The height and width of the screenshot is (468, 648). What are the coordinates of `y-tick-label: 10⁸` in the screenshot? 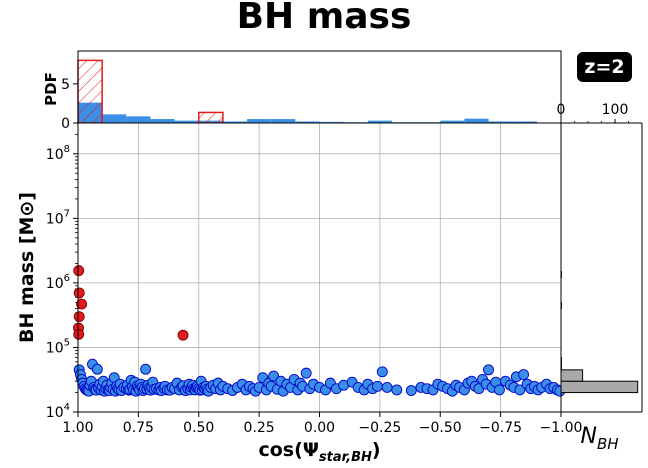 It's located at (58, 153).